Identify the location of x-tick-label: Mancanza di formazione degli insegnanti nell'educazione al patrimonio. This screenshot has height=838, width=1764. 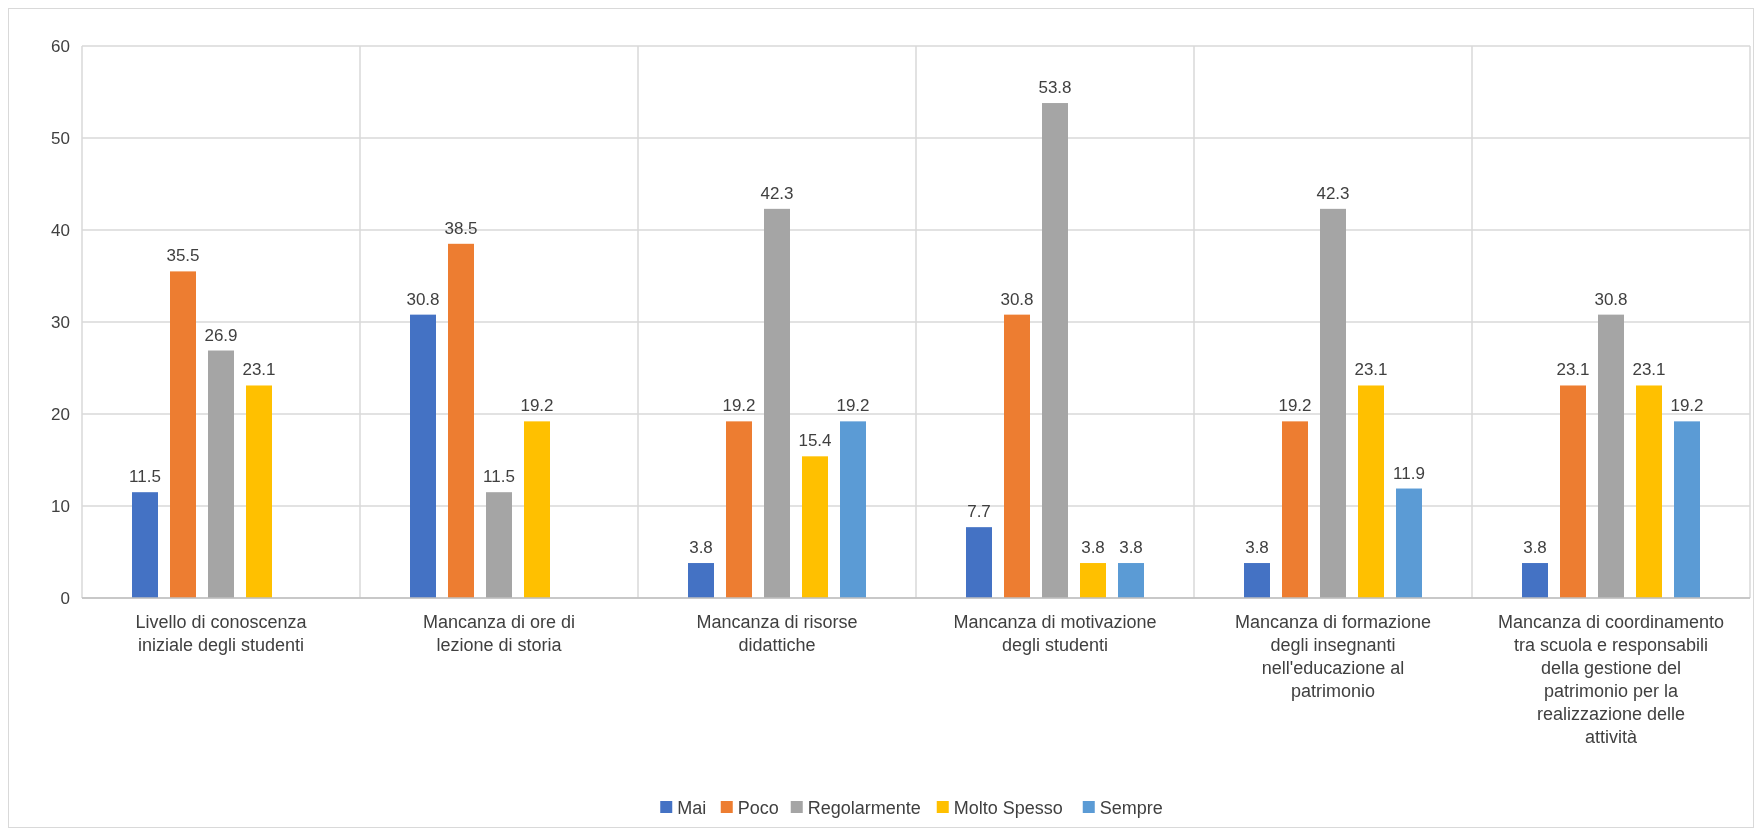
(1333, 656).